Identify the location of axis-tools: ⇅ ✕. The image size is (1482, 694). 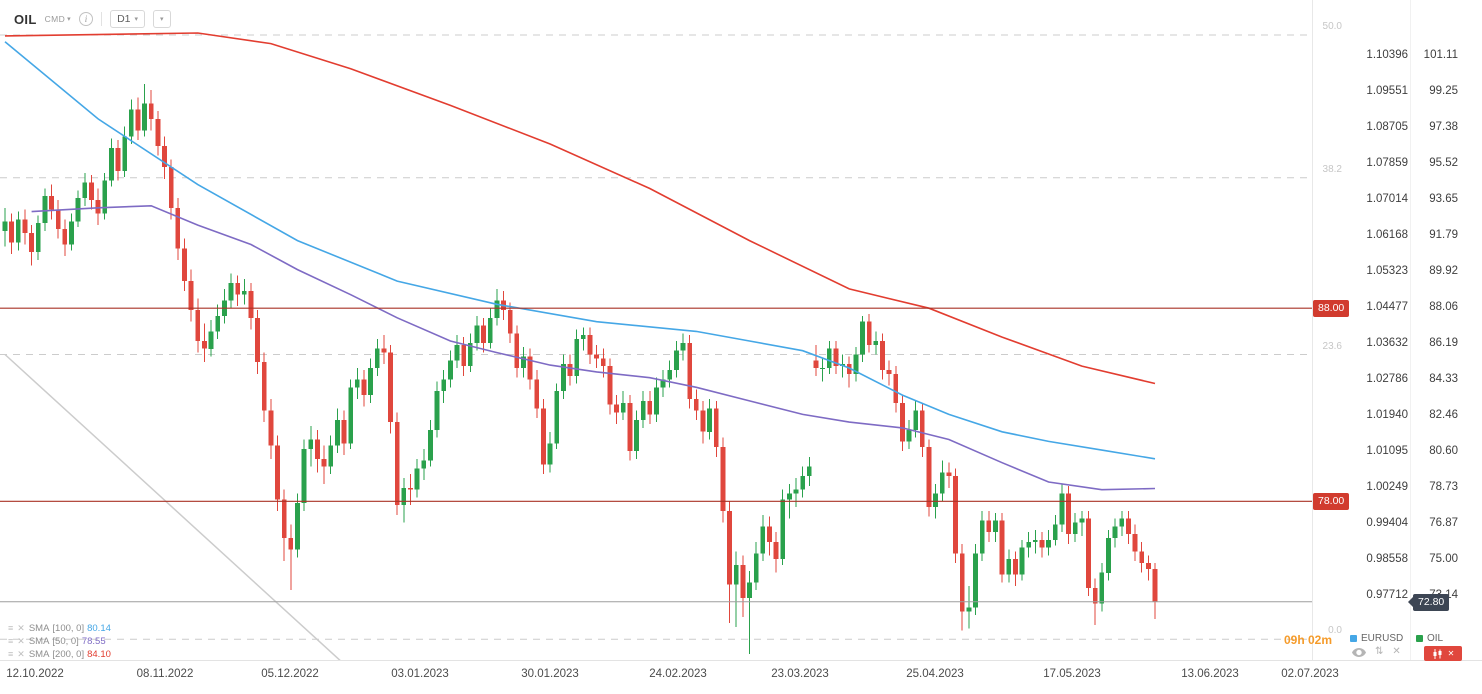
(1376, 652).